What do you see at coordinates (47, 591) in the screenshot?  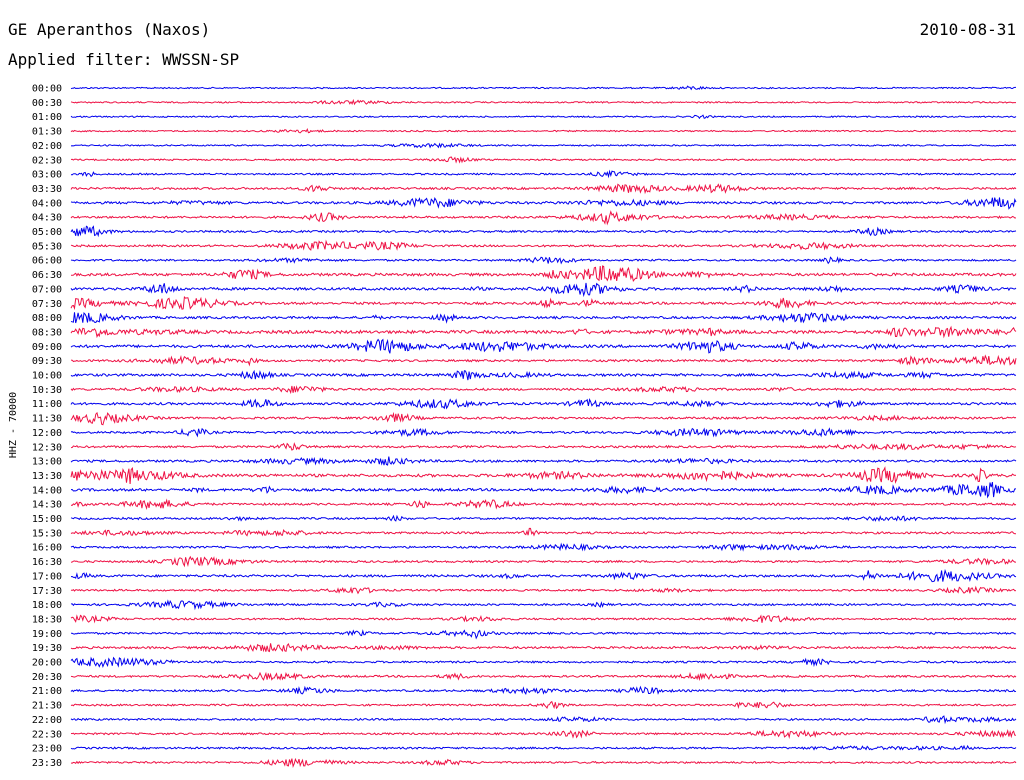 I see `row-time-label: 17:30` at bounding box center [47, 591].